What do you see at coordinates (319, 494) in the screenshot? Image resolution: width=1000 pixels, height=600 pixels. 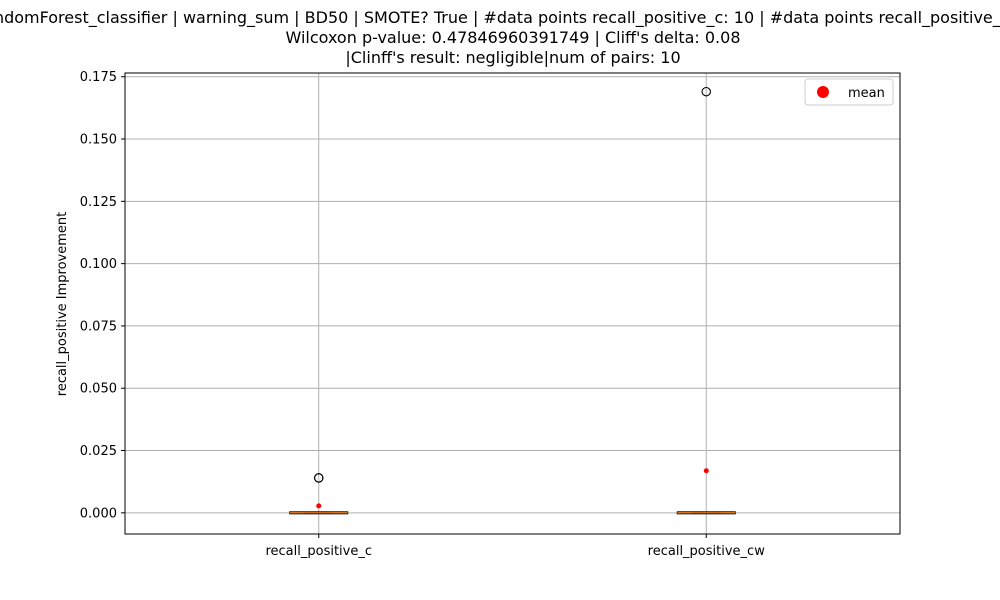 I see `box-recall_positive_c` at bounding box center [319, 494].